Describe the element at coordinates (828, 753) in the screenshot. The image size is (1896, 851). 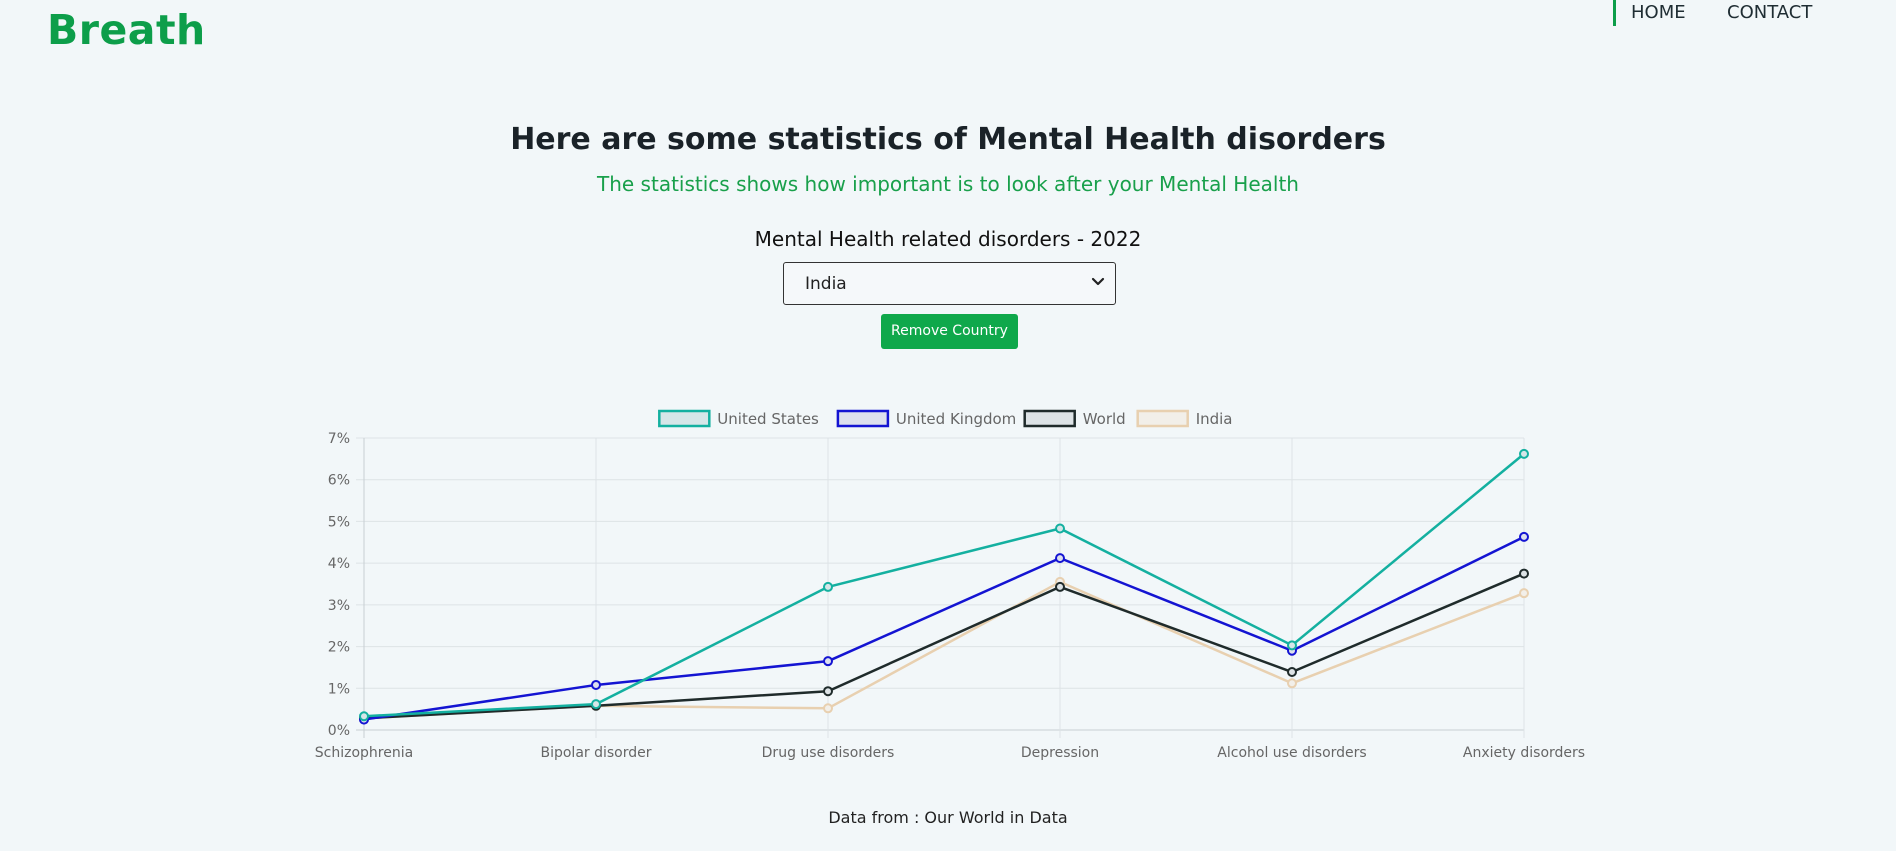
I see `x-tick-label: Drug use disorders` at that location.